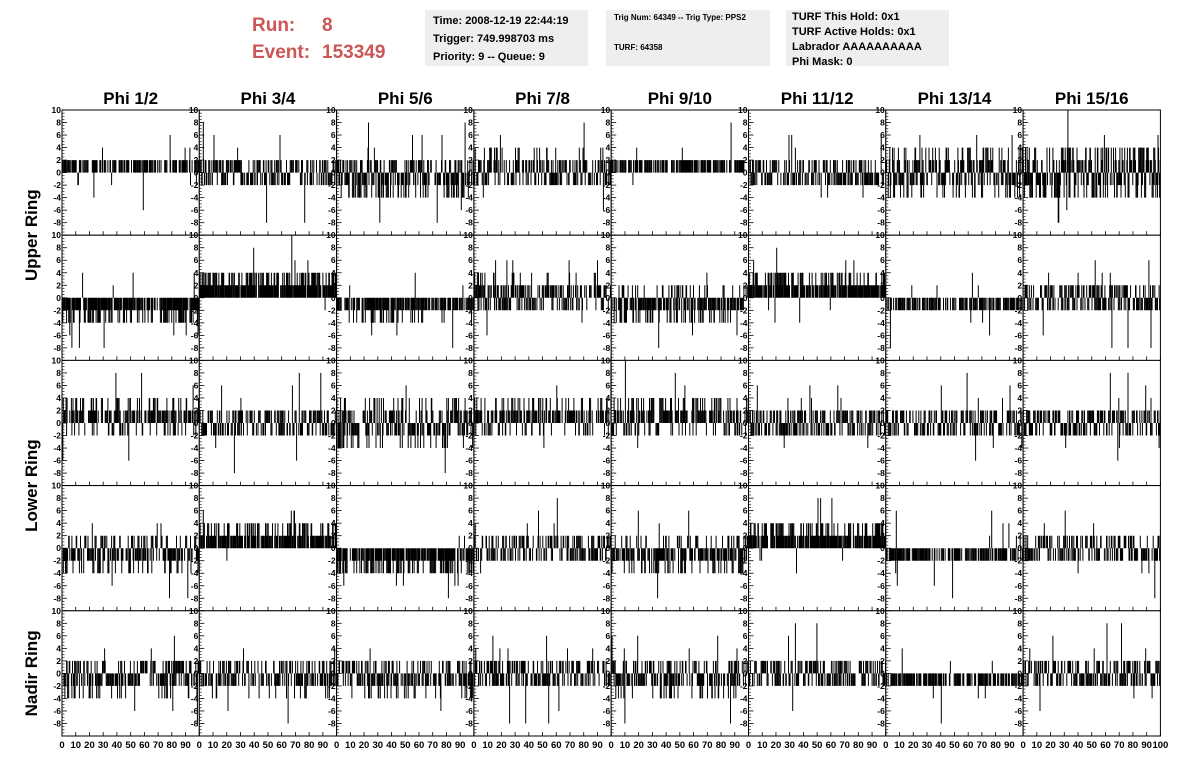 Image resolution: width=1196 pixels, height=772 pixels. Describe the element at coordinates (1092, 98) in the screenshot. I see `column-header-8: Phi 15/16` at that location.